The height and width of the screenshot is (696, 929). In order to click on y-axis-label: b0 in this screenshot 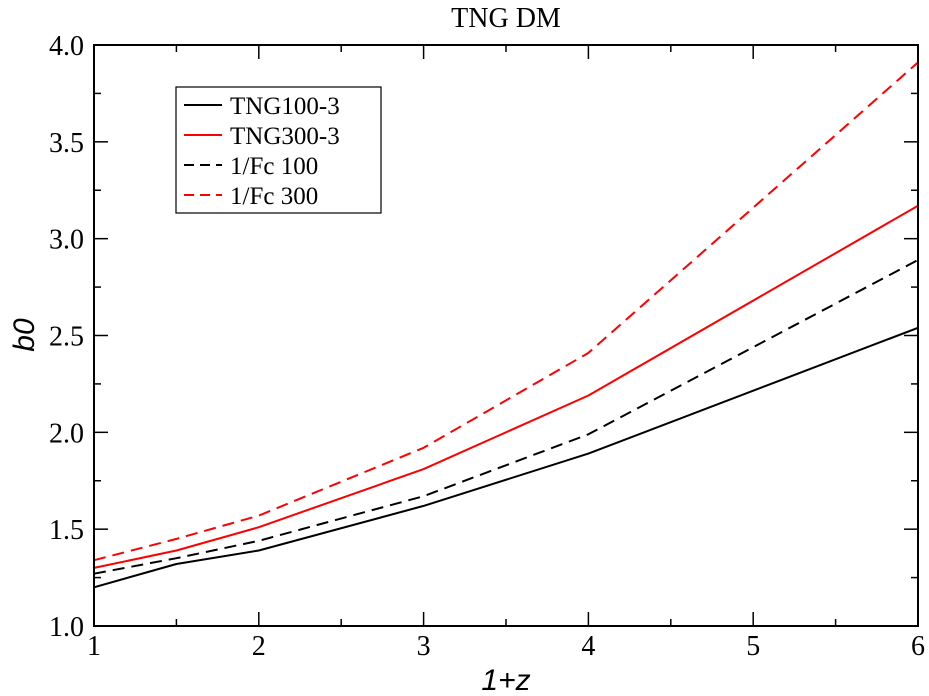, I will do `click(24, 335)`.